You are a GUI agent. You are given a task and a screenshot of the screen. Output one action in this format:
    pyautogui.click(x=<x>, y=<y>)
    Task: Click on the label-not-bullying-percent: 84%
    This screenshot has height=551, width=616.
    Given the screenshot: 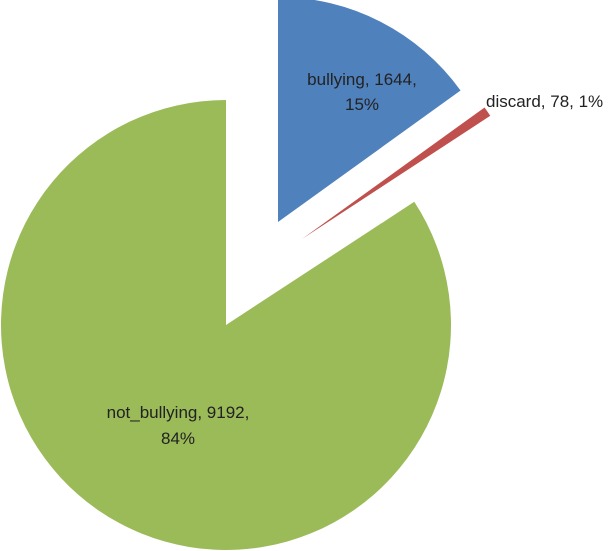 What is the action you would take?
    pyautogui.click(x=178, y=438)
    